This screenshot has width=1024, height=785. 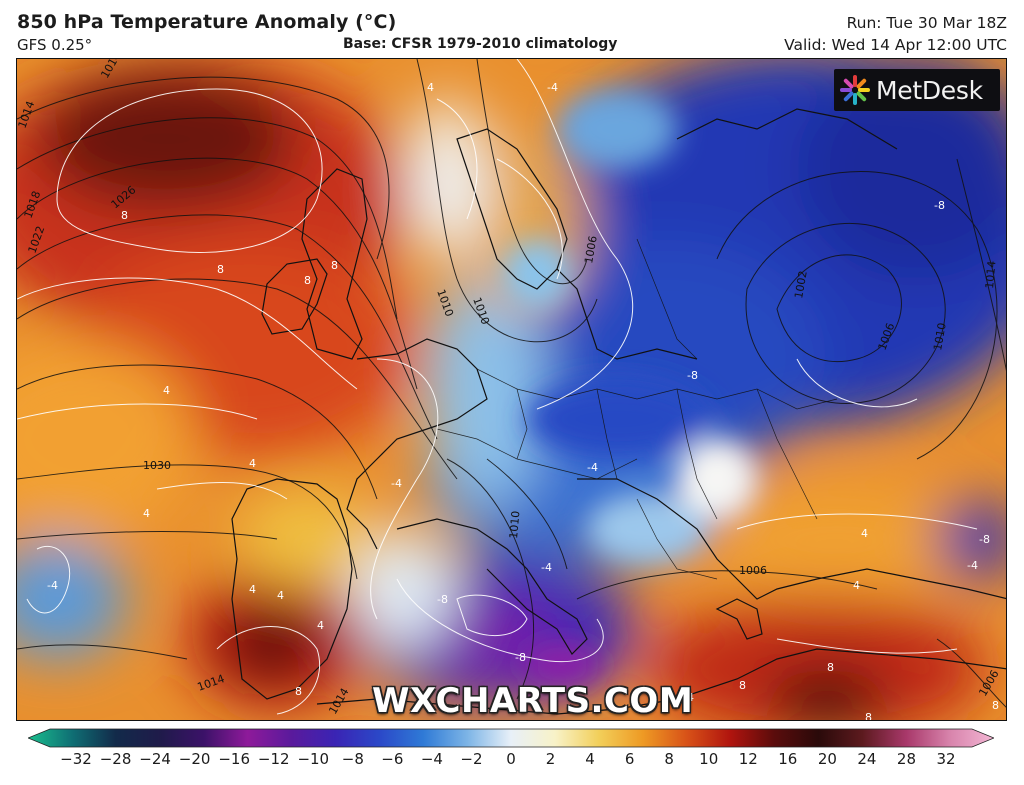 What do you see at coordinates (234, 759) in the screenshot?
I see `colorbar-tick-label: −16` at bounding box center [234, 759].